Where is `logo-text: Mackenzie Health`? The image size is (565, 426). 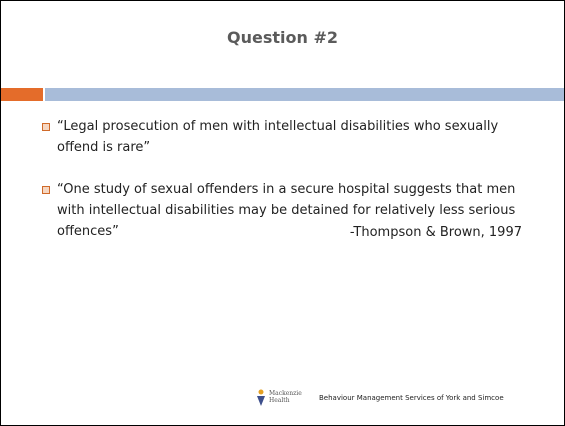
logo-text: Mackenzie Health is located at coordinates (285, 397).